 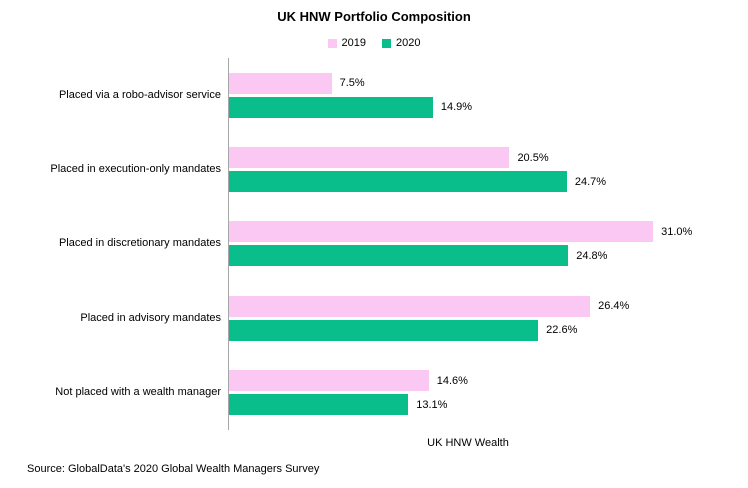 I want to click on bar-with-label: 24.8%, so click(x=460, y=256).